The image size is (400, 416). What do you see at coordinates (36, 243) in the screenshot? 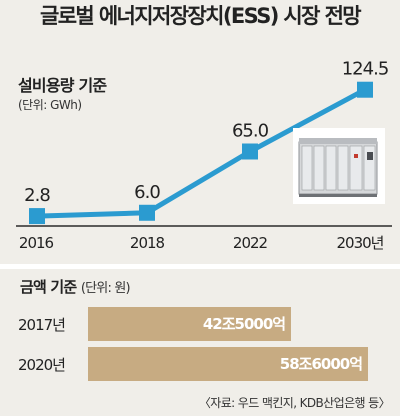
I see `x-tick-label: 2016` at bounding box center [36, 243].